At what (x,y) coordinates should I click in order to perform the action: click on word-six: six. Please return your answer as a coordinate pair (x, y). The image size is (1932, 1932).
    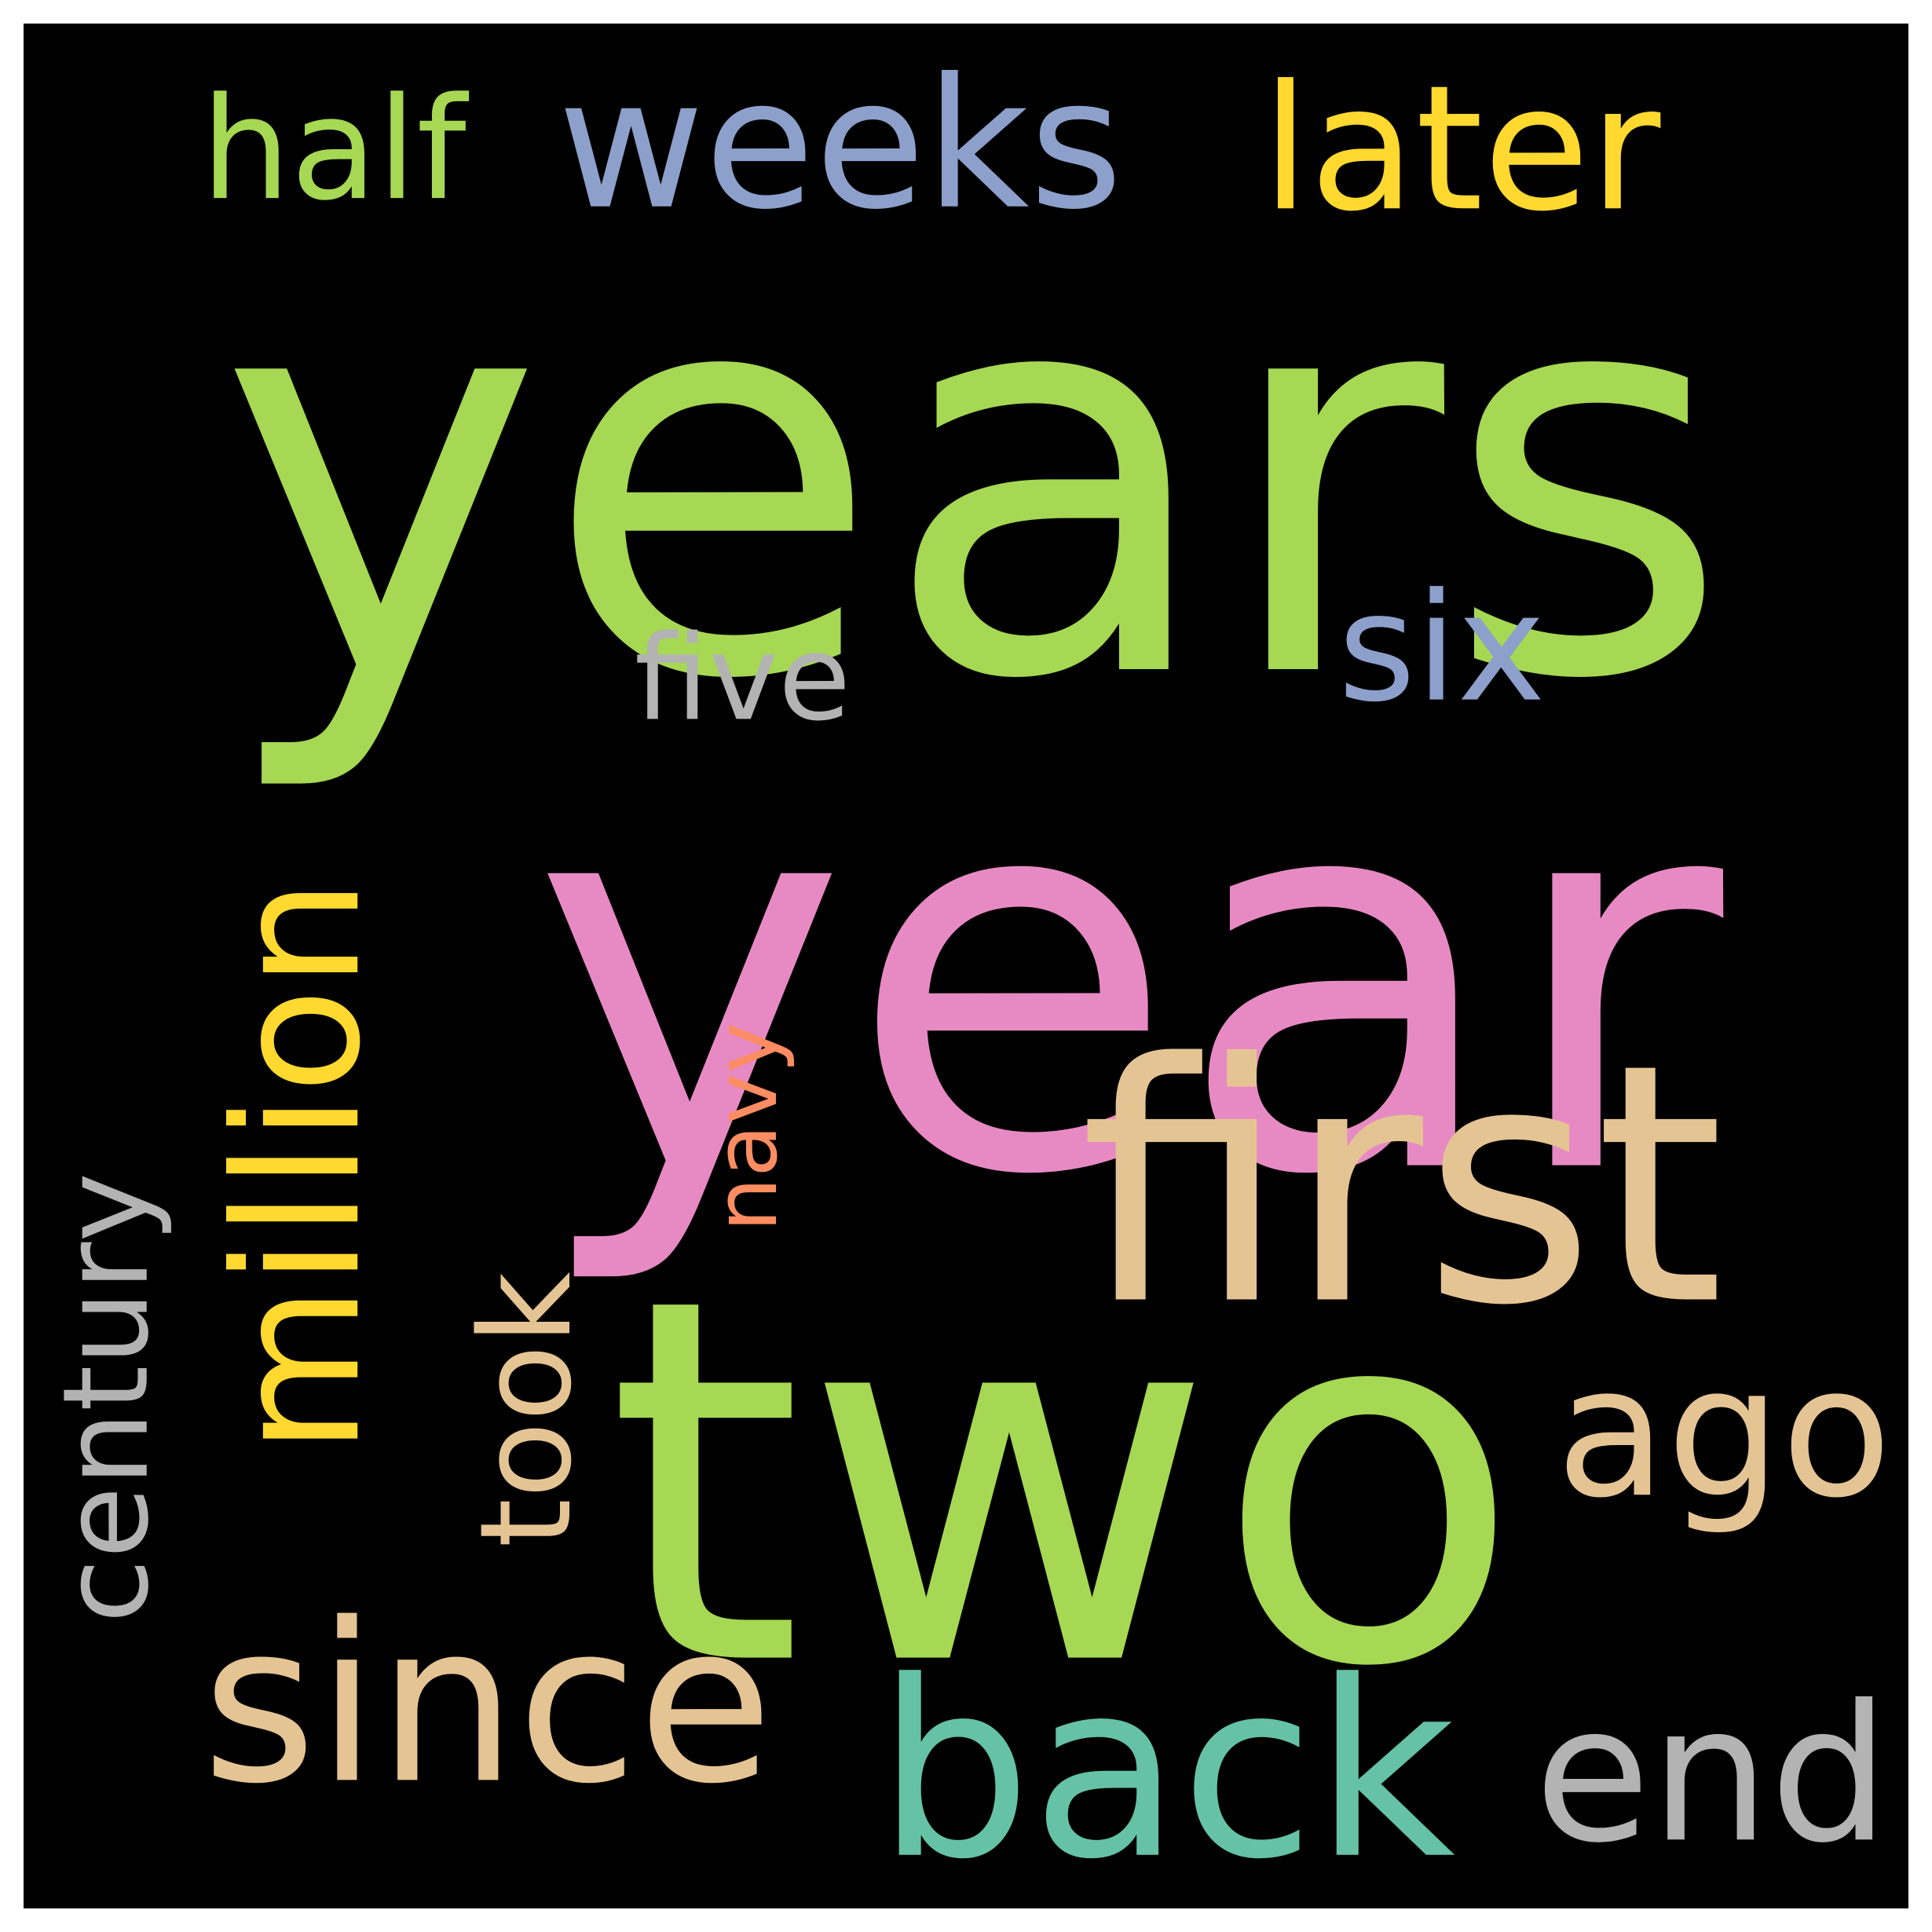
    Looking at the image, I should click on (1442, 648).